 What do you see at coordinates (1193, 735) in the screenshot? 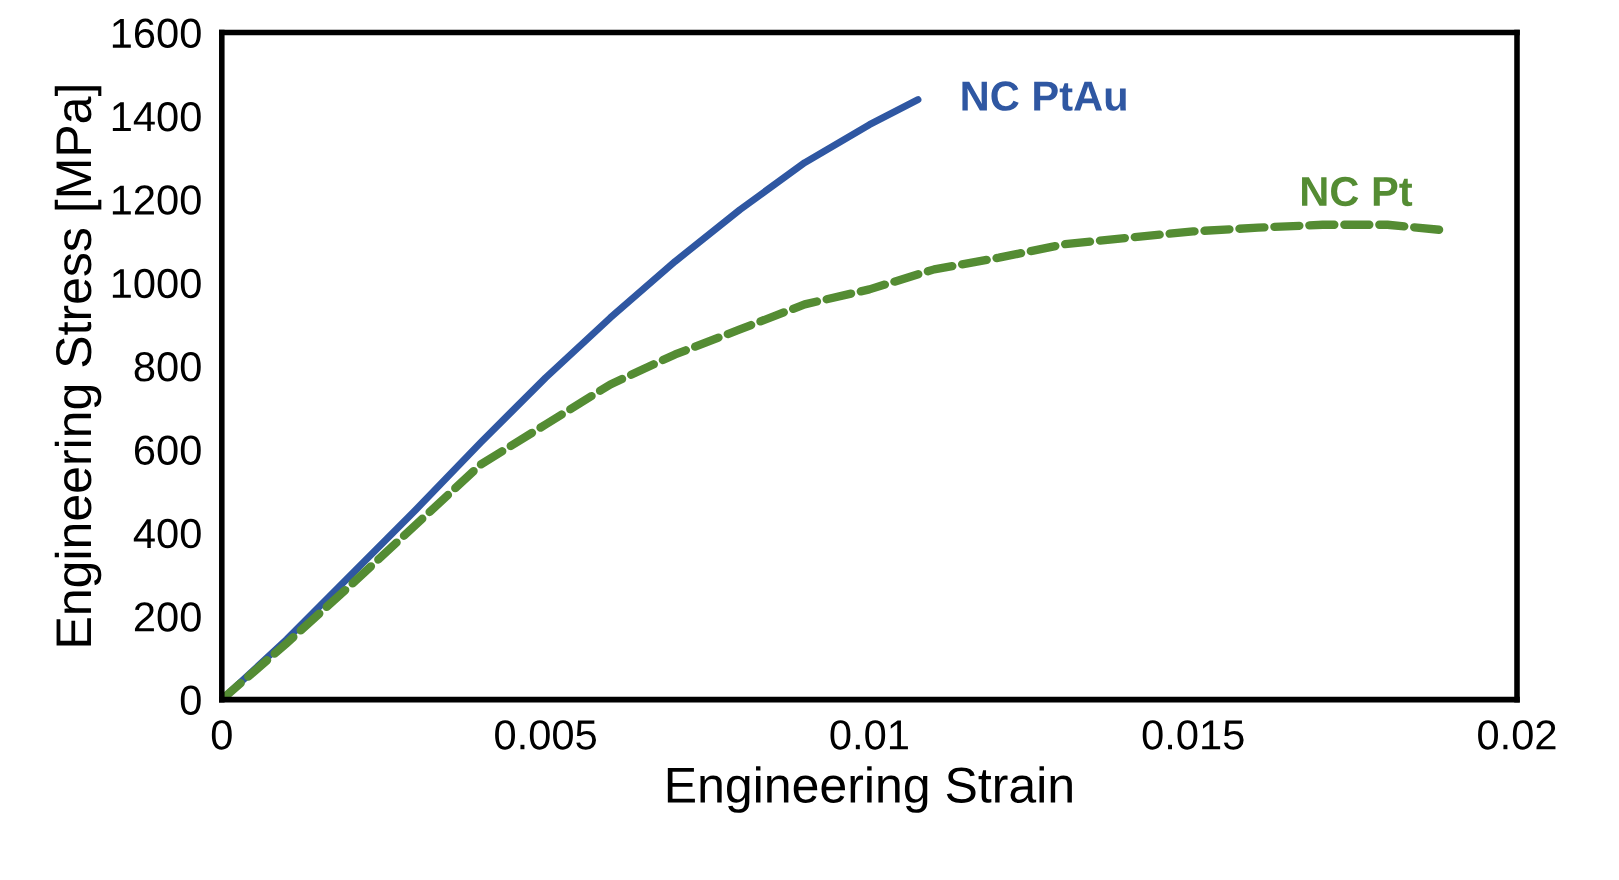
I see `x-tick-label: 0.015` at bounding box center [1193, 735].